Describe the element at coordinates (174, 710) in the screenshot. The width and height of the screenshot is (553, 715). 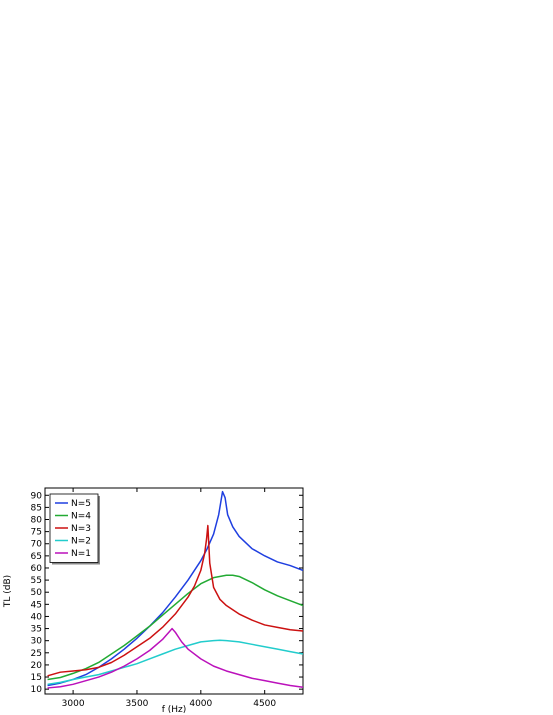
I see `x-axis-label: f (Hz)` at that location.